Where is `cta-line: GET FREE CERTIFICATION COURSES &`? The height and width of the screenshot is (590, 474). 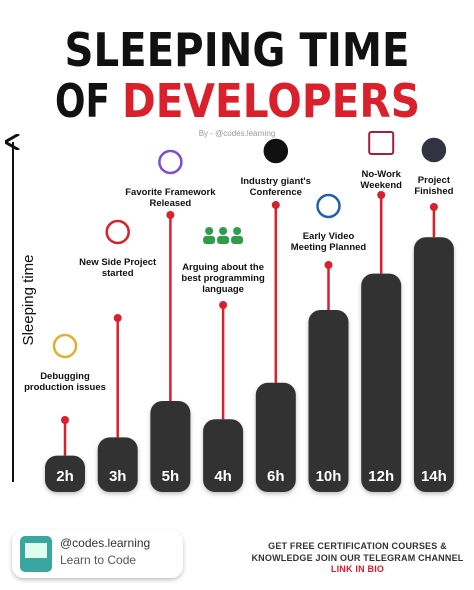 cta-line: GET FREE CERTIFICATION COURSES & is located at coordinates (357, 546).